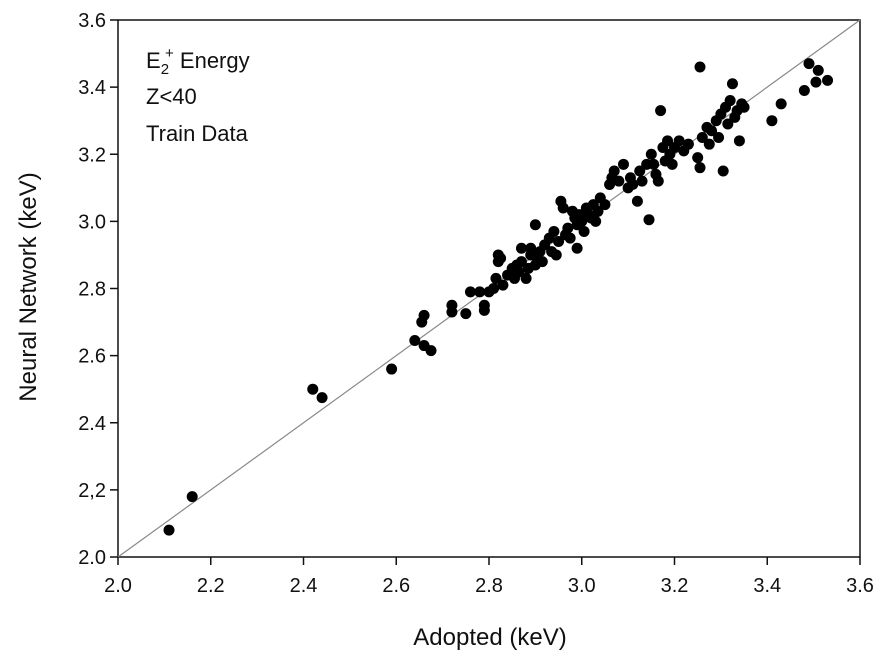  What do you see at coordinates (171, 96) in the screenshot?
I see `annotation-line-2: Z<40` at bounding box center [171, 96].